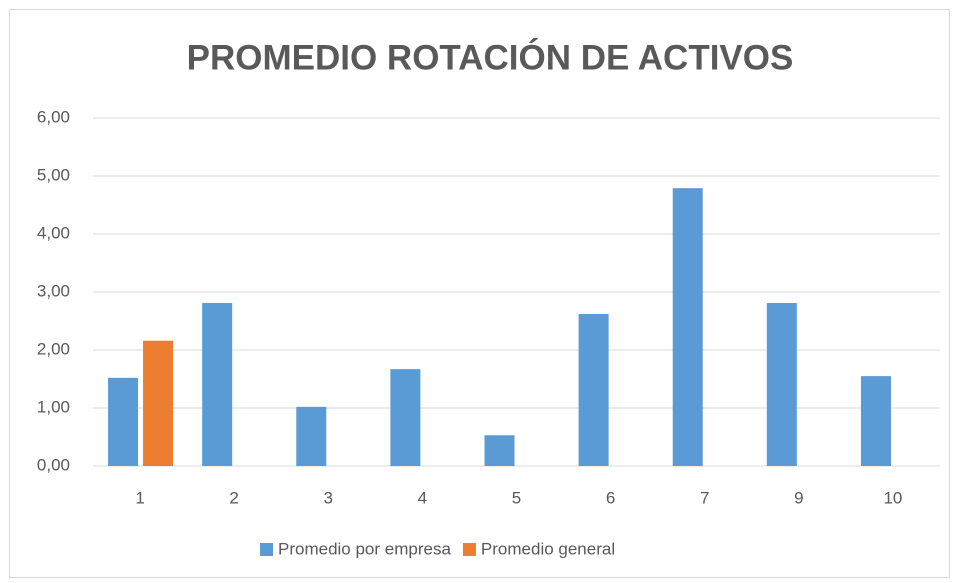 This screenshot has height=583, width=955. Describe the element at coordinates (53, 116) in the screenshot. I see `y-tick-label: 6,00` at that location.